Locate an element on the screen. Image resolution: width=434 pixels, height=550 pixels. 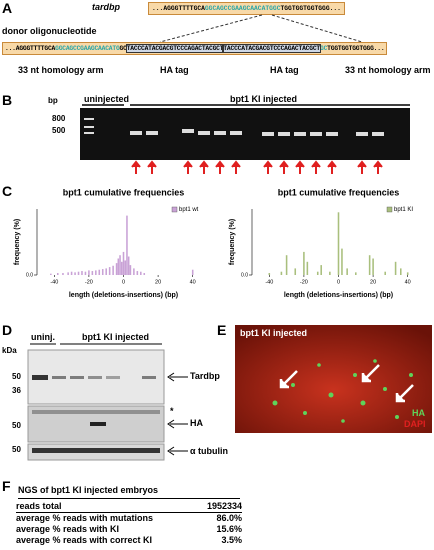
image is located at coordinates (333, 379).